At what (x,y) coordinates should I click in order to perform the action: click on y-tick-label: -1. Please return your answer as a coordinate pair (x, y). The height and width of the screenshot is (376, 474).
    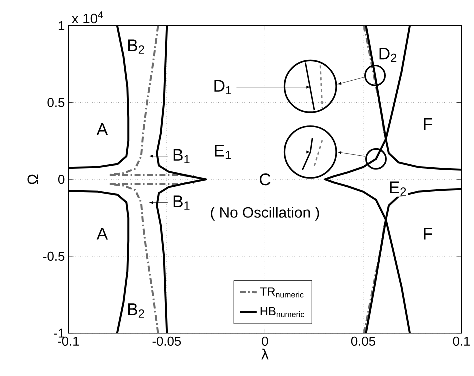
    Looking at the image, I should click on (59, 333).